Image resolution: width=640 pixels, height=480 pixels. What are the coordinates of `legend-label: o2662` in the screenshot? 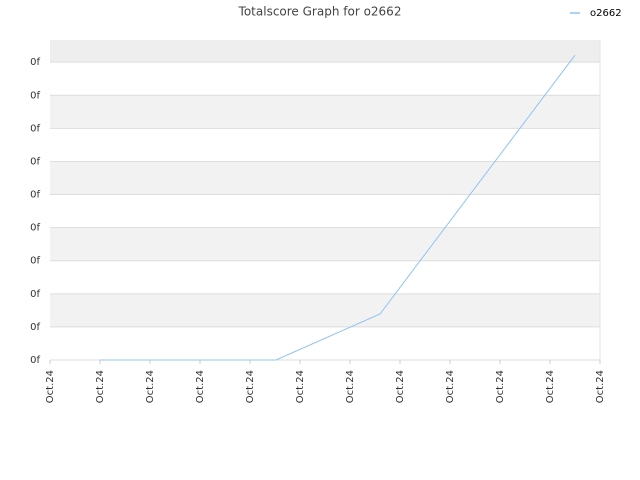 It's located at (606, 13).